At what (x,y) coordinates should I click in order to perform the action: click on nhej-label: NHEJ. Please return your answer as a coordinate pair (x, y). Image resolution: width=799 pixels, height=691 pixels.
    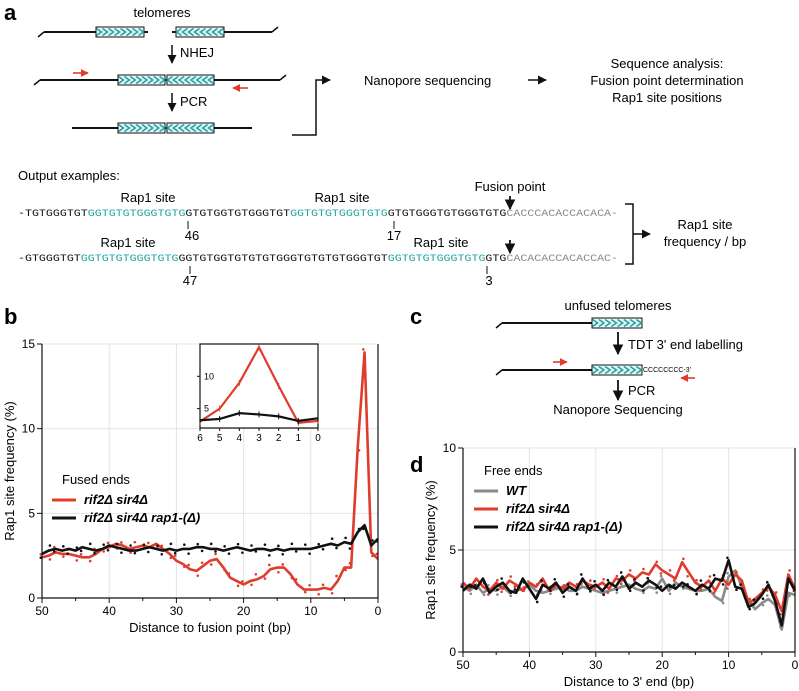
    Looking at the image, I should click on (197, 52).